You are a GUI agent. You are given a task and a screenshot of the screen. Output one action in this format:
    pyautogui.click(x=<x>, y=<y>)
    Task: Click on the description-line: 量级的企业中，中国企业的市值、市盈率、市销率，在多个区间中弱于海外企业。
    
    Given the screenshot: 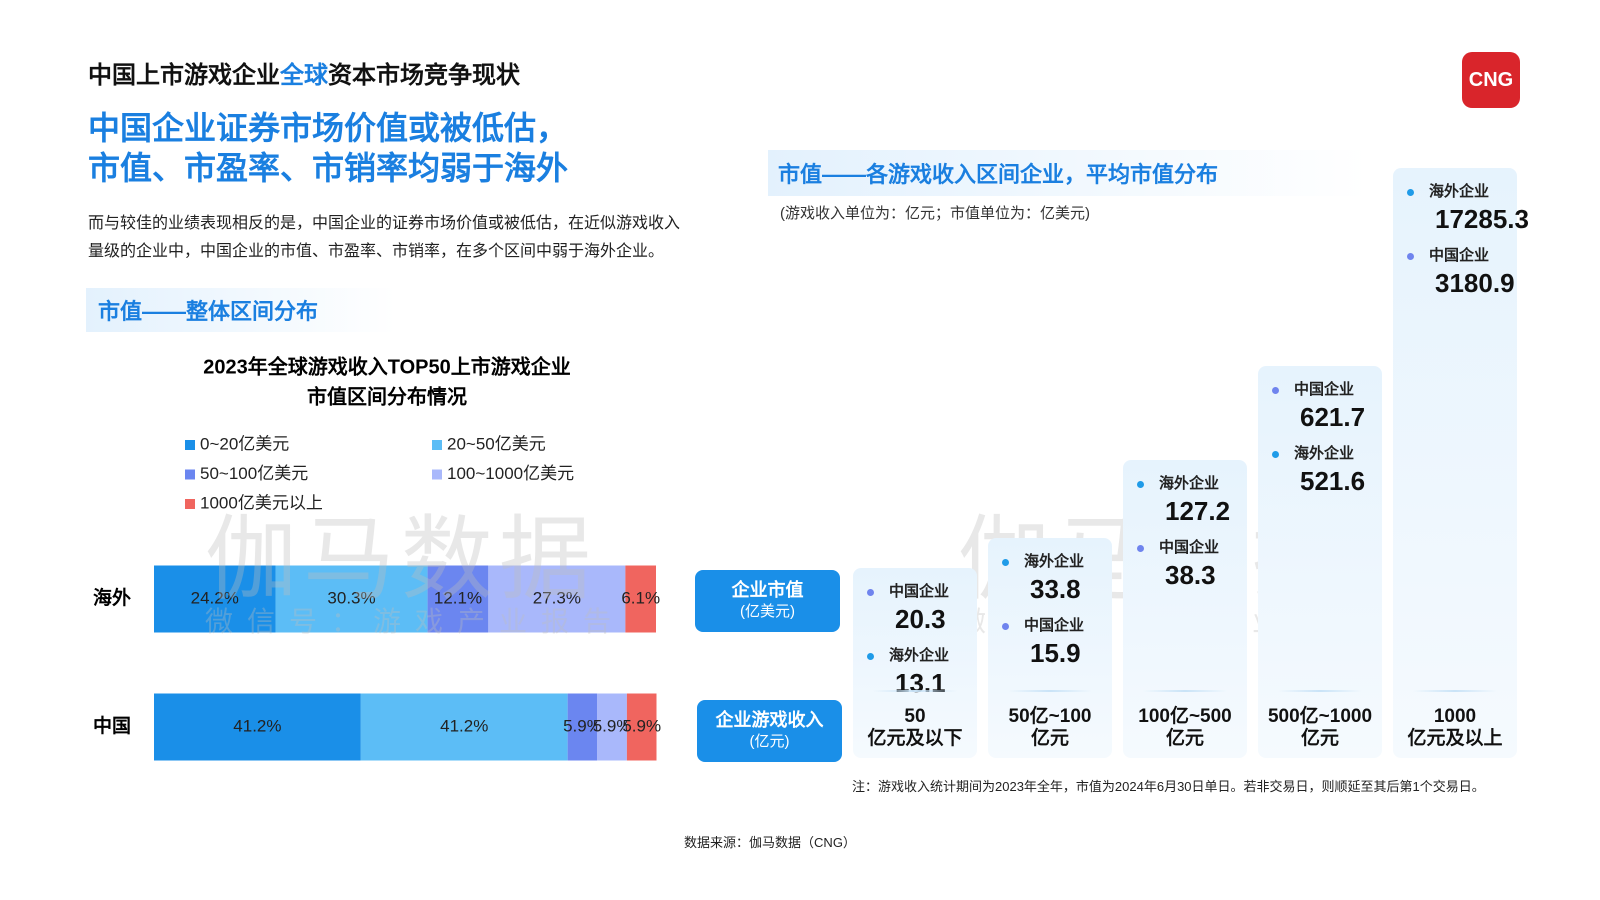 What is the action you would take?
    pyautogui.click(x=376, y=251)
    